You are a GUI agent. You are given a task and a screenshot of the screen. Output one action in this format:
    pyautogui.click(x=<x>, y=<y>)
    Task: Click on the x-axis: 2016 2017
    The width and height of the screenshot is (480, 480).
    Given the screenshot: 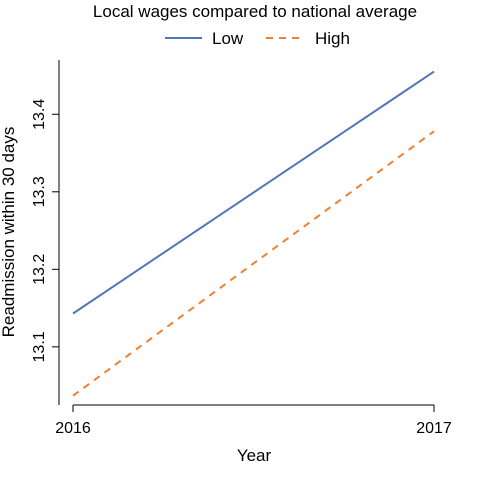 What is the action you would take?
    pyautogui.click(x=253, y=420)
    